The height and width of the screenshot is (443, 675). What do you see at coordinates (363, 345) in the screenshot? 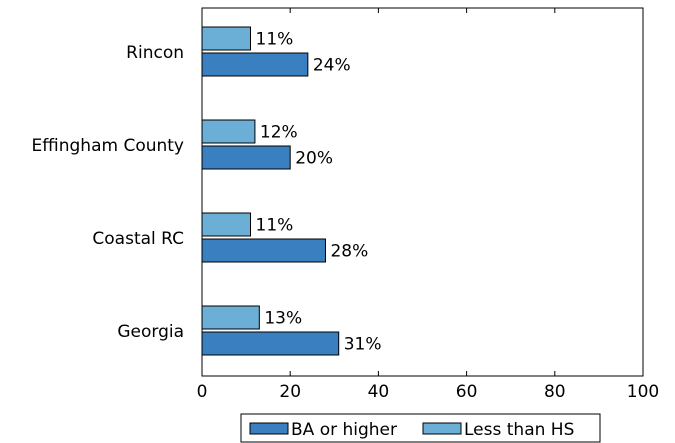
I see `data-label-georgia-ba-or-higher: 31%` at bounding box center [363, 345].